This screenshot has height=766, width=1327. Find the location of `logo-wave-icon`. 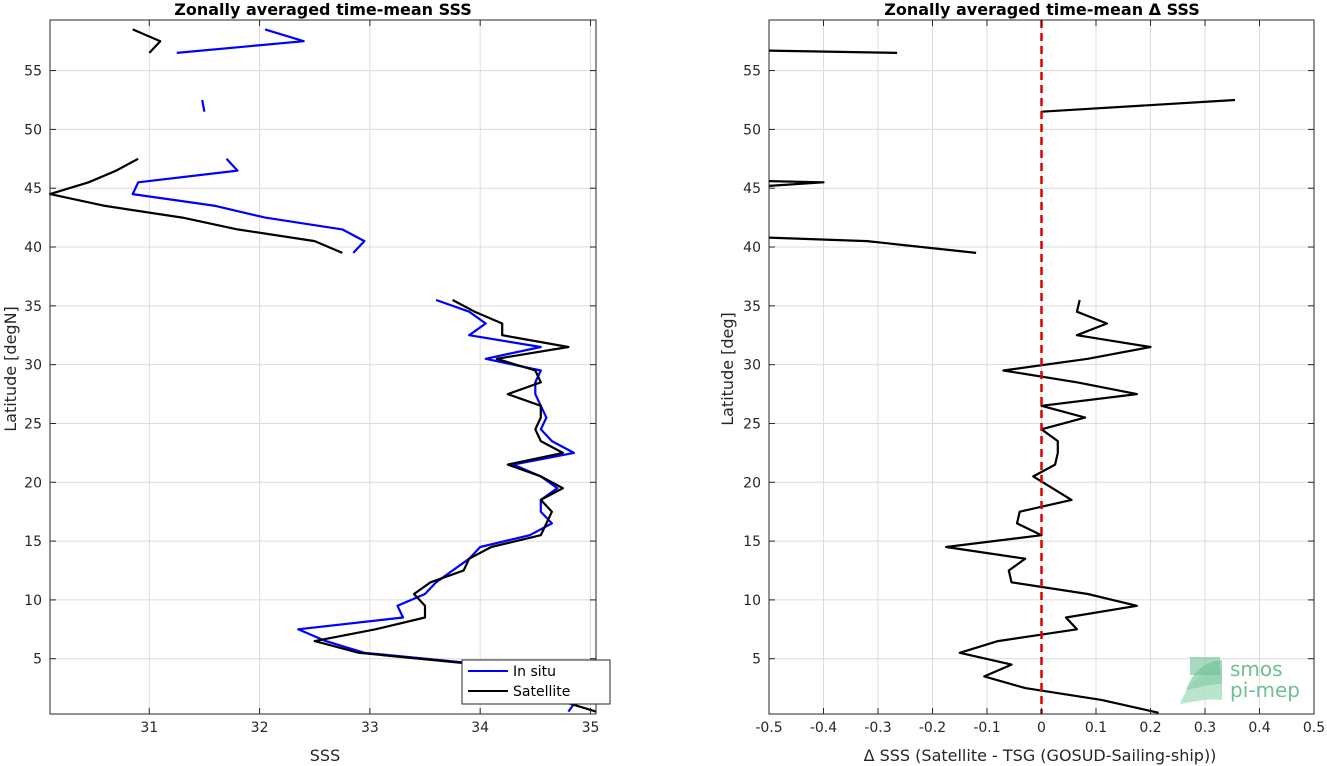

logo-wave-icon is located at coordinates (1201, 680).